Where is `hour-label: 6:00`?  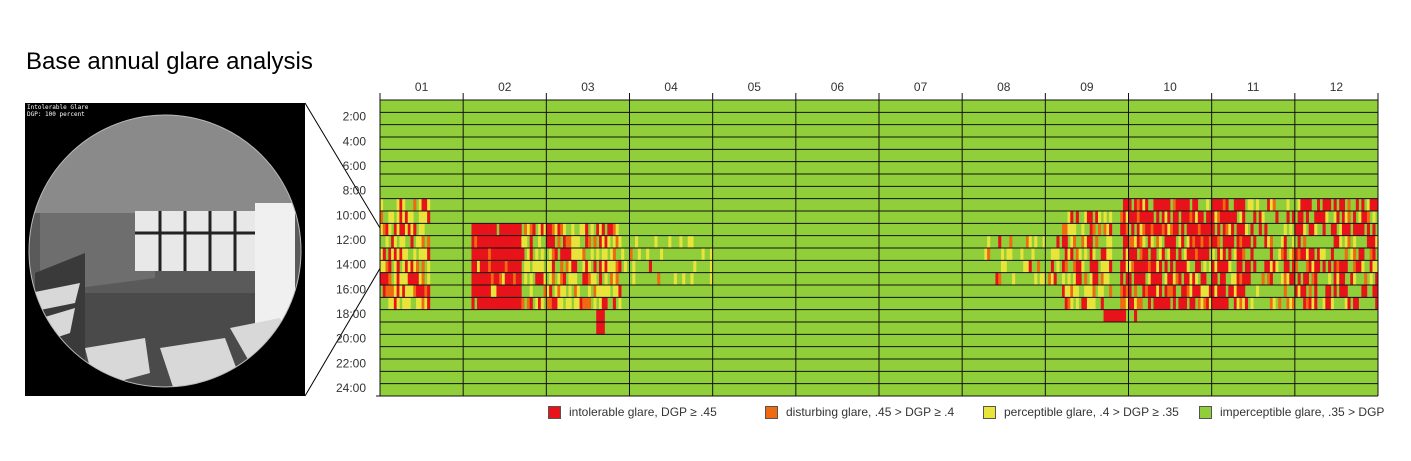
hour-label: 6:00 is located at coordinates (355, 166).